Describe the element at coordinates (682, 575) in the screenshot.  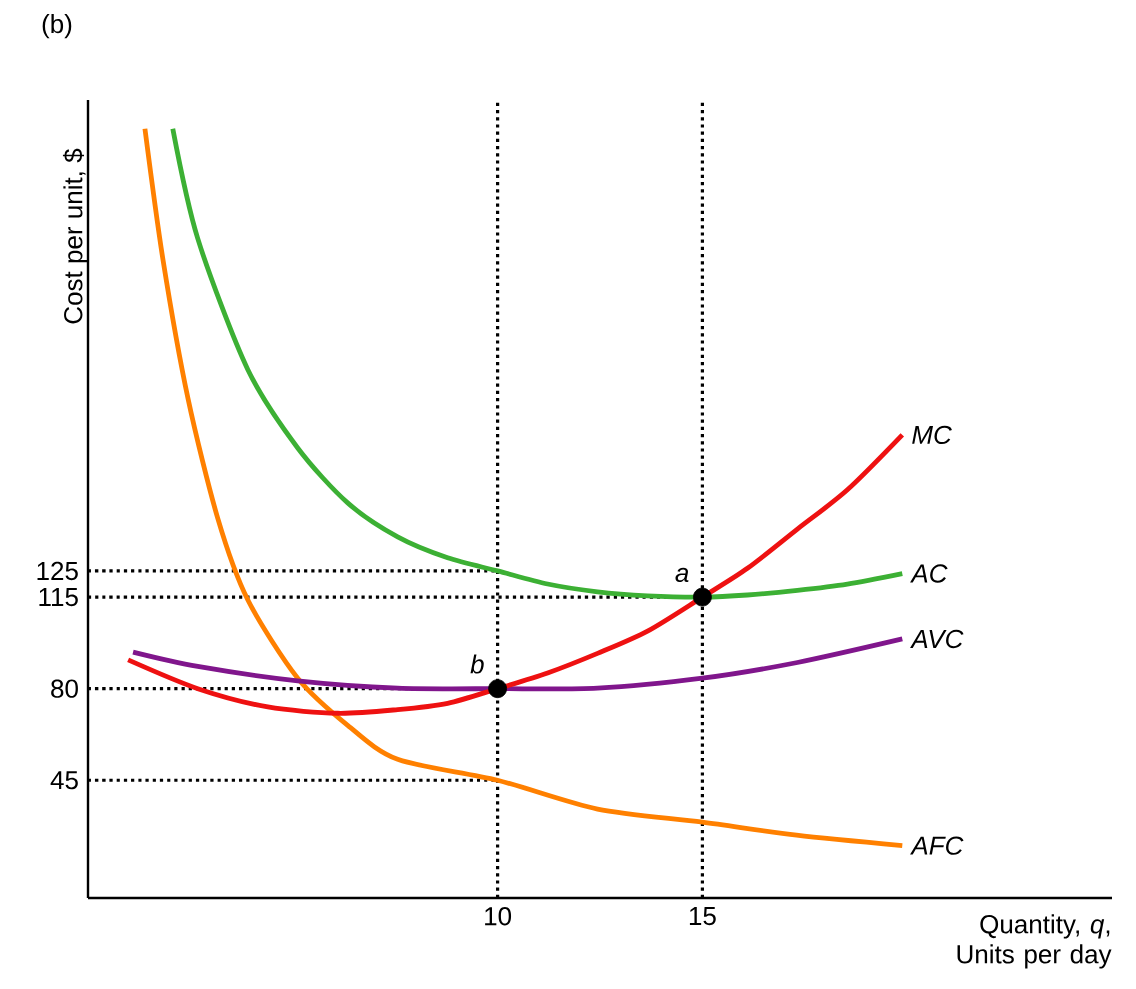
I see `annotation: a` at that location.